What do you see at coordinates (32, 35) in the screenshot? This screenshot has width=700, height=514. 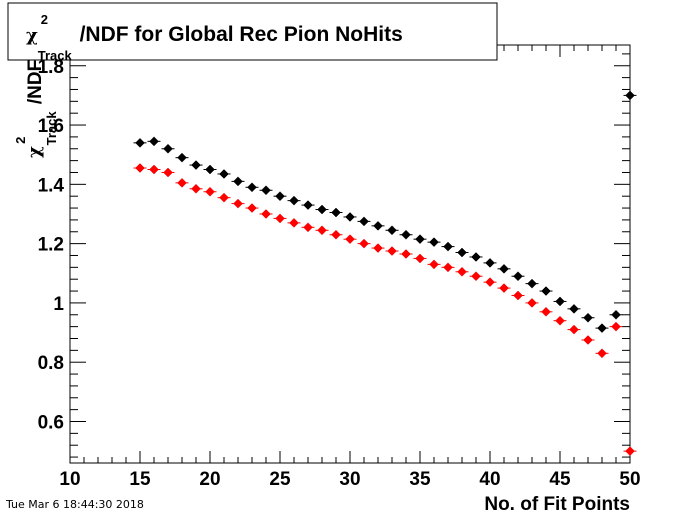 I see `title-chi-symbol: χ` at bounding box center [32, 35].